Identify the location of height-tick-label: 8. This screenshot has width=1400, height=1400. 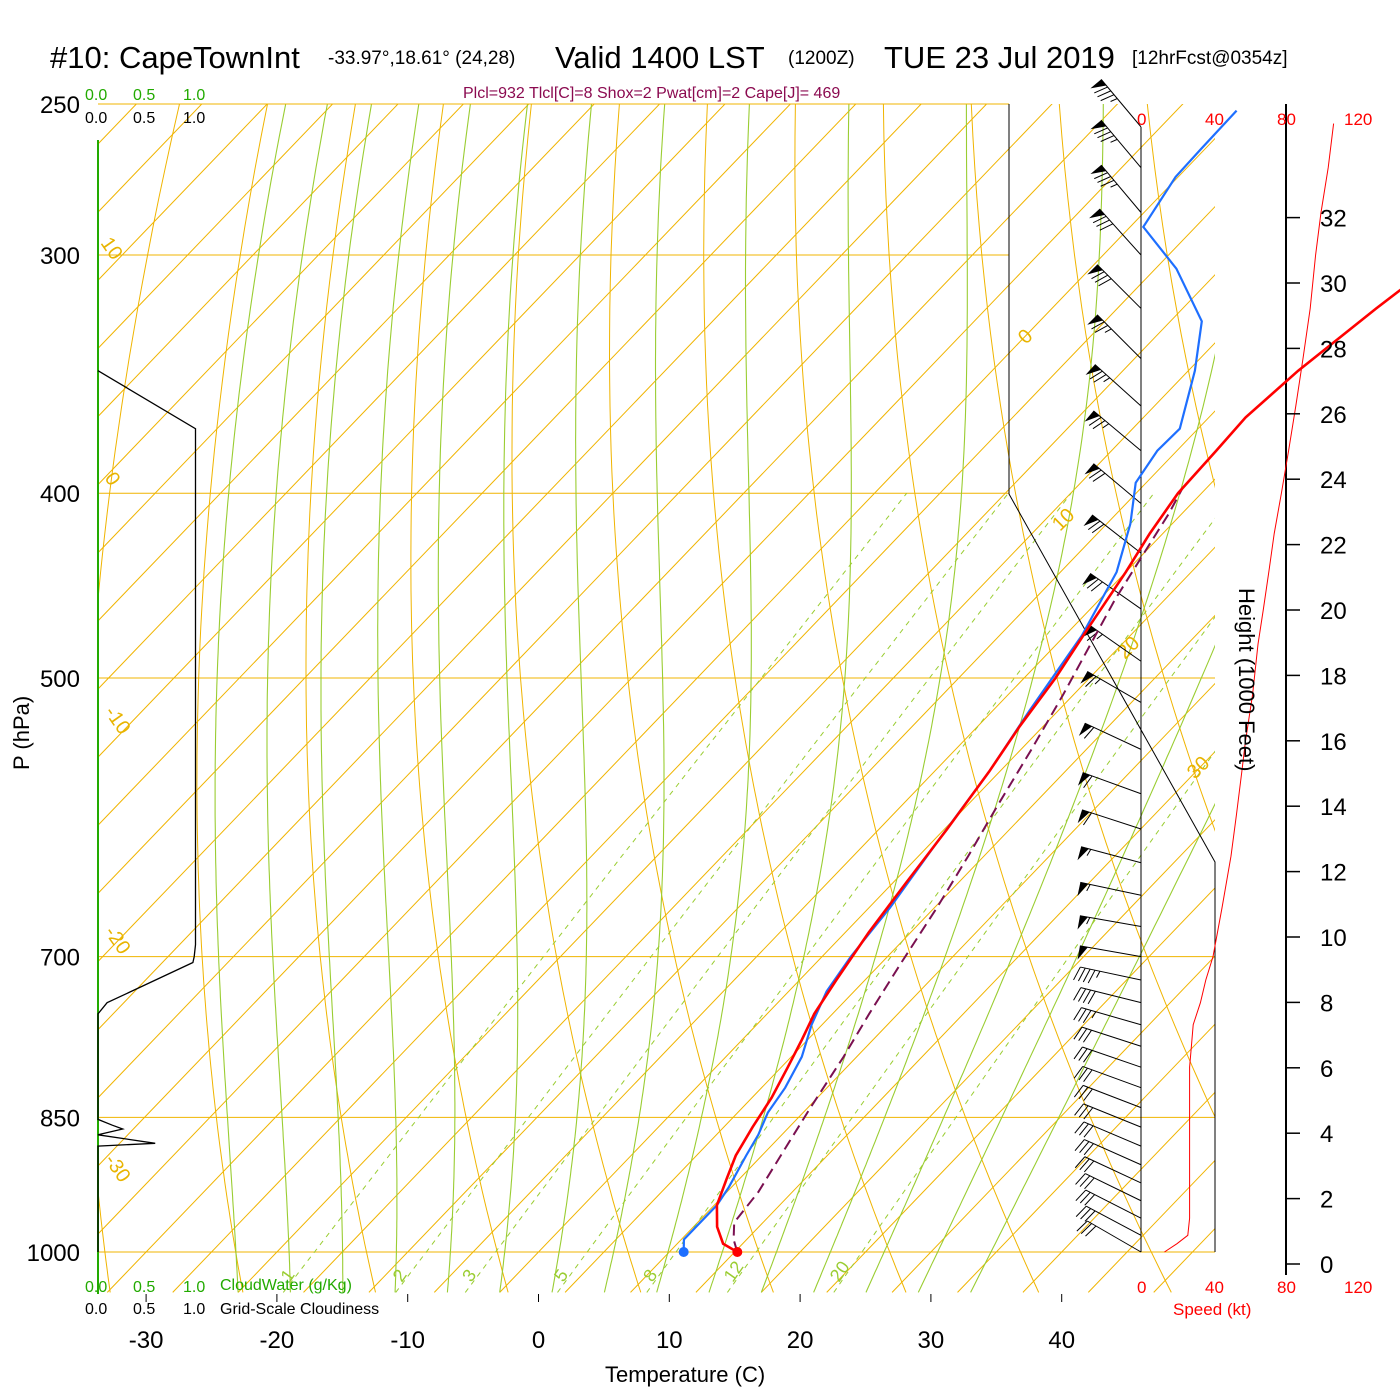
(1326, 1003).